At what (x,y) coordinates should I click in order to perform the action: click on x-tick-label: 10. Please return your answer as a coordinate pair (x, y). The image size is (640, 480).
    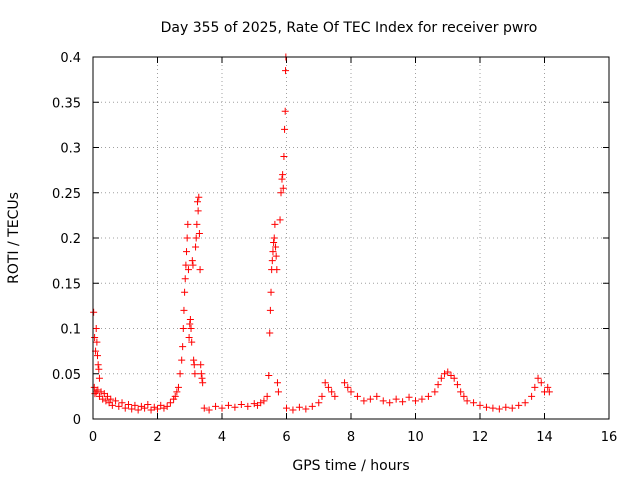
    Looking at the image, I should click on (415, 437).